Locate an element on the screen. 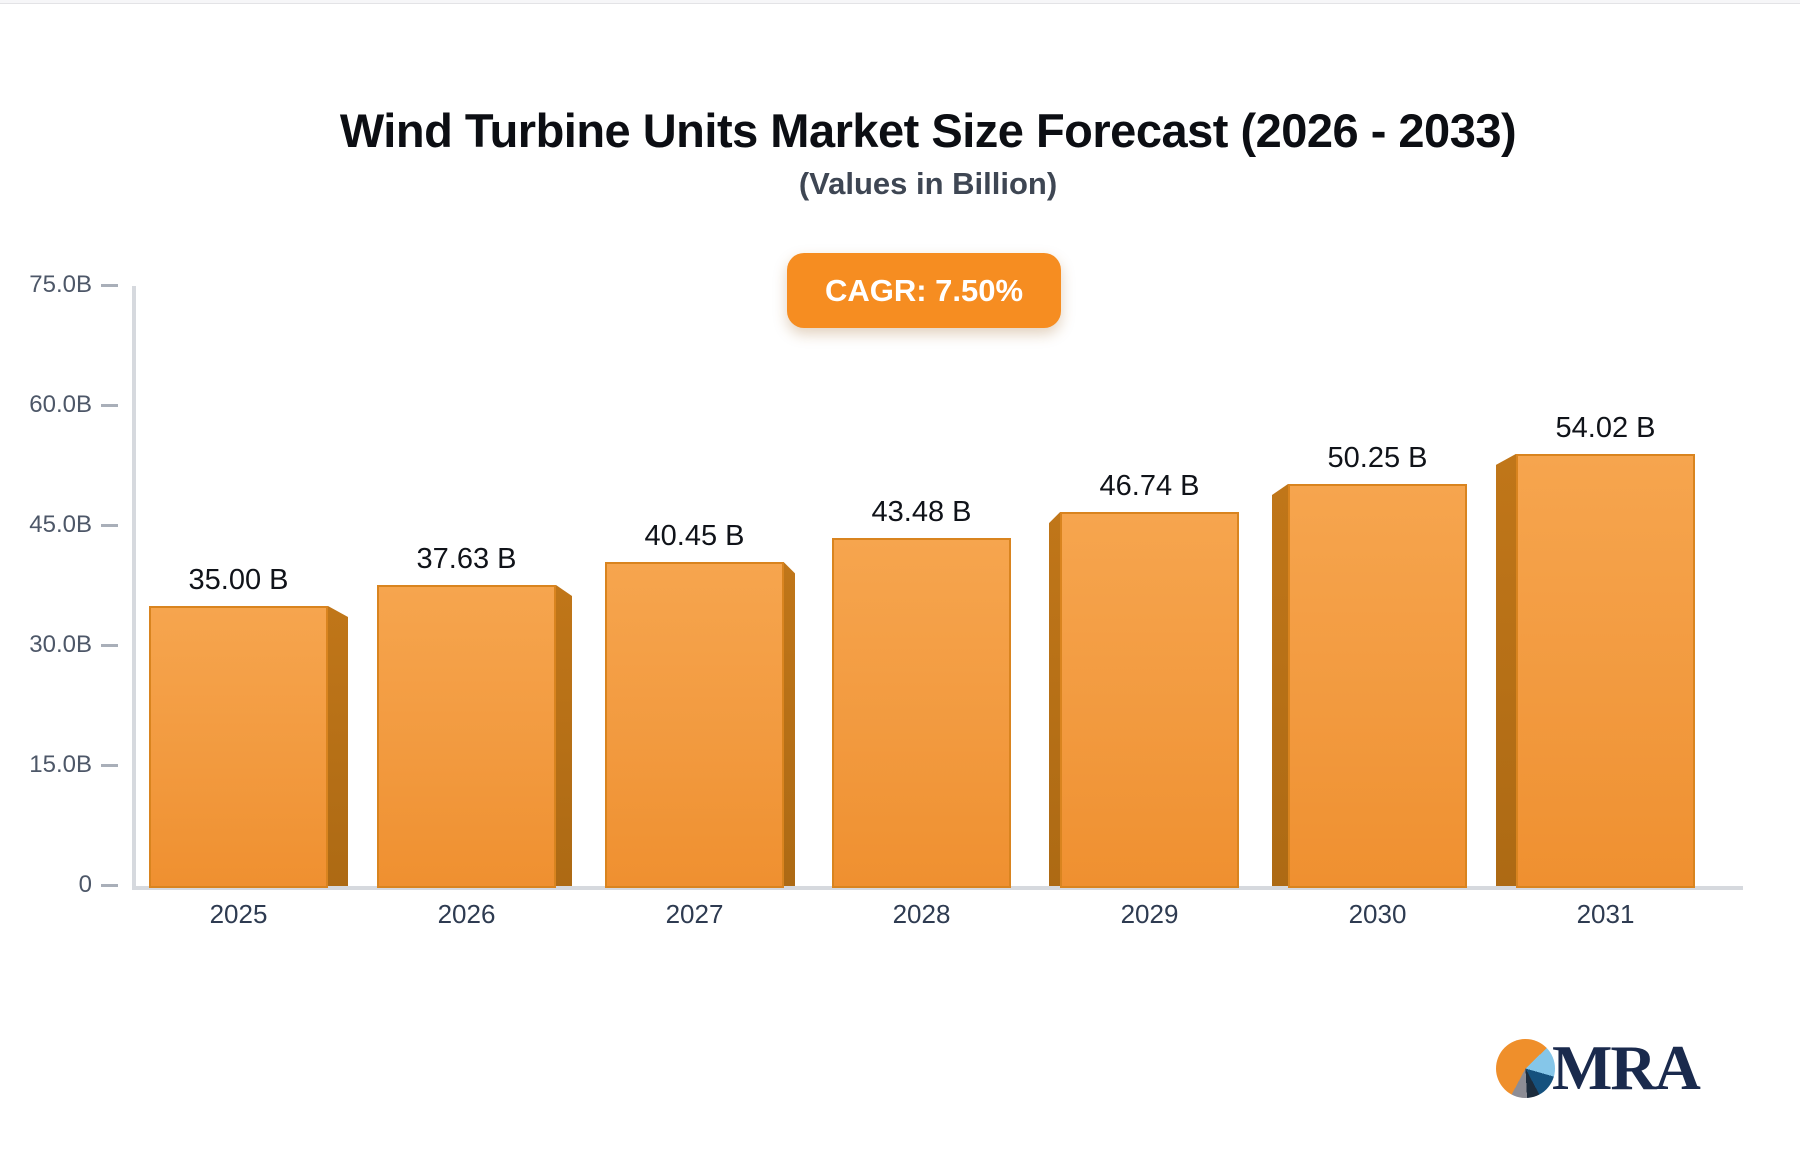  y-tick-label: 30.0B is located at coordinates (60, 644).